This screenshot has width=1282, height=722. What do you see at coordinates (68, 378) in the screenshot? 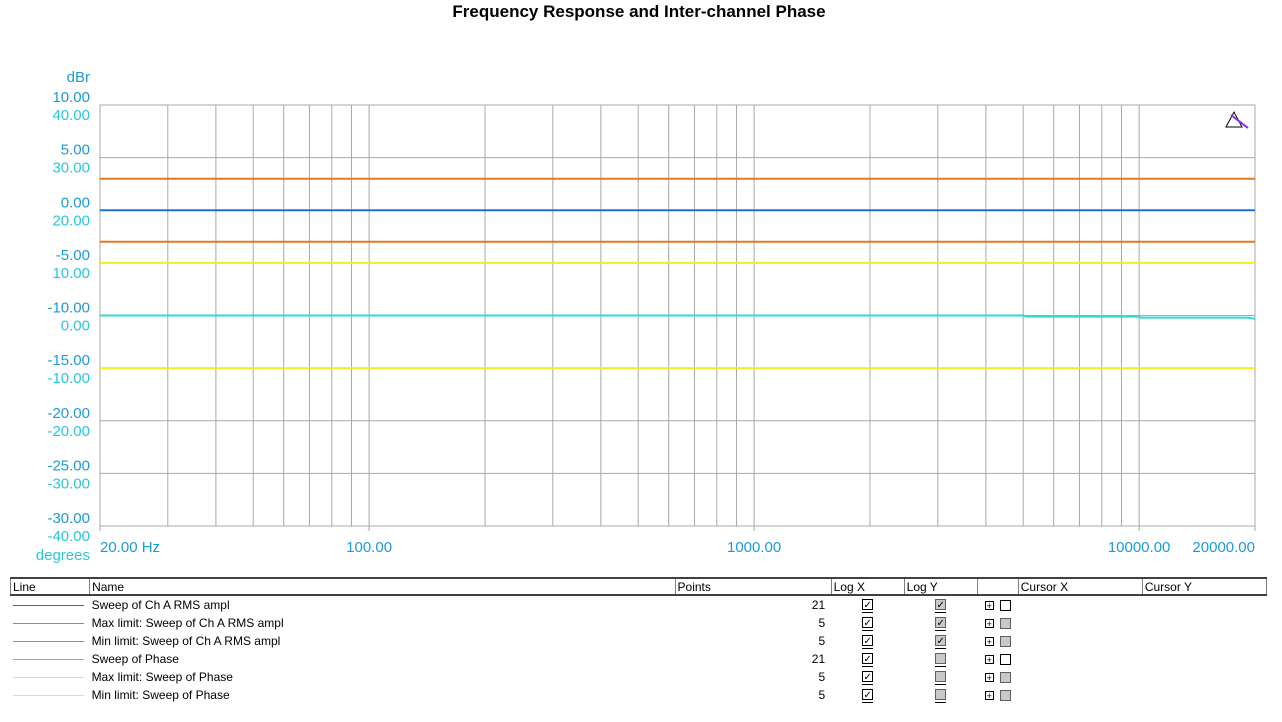
I see `y-right-tick-label: -10.00` at bounding box center [68, 378].